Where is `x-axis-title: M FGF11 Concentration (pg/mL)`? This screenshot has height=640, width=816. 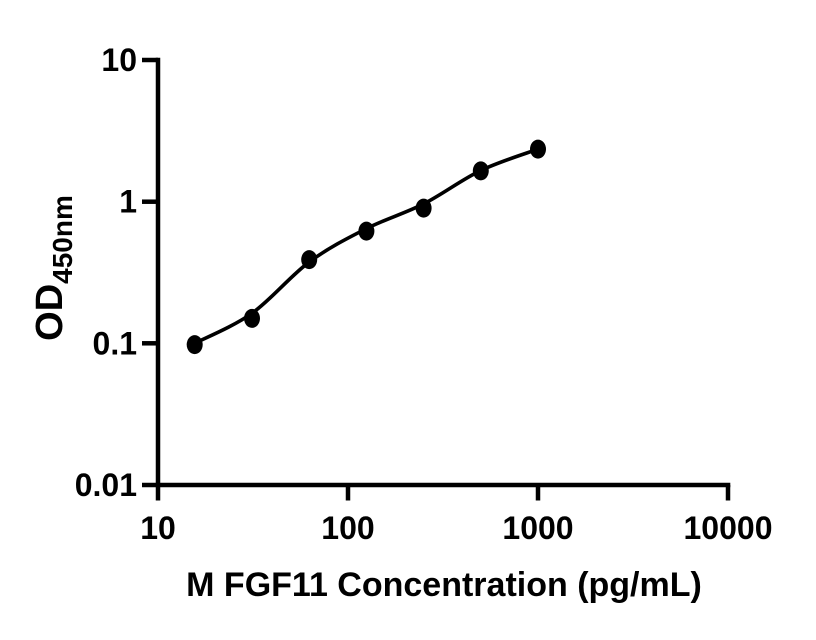 x-axis-title: M FGF11 Concentration (pg/mL) is located at coordinates (444, 585).